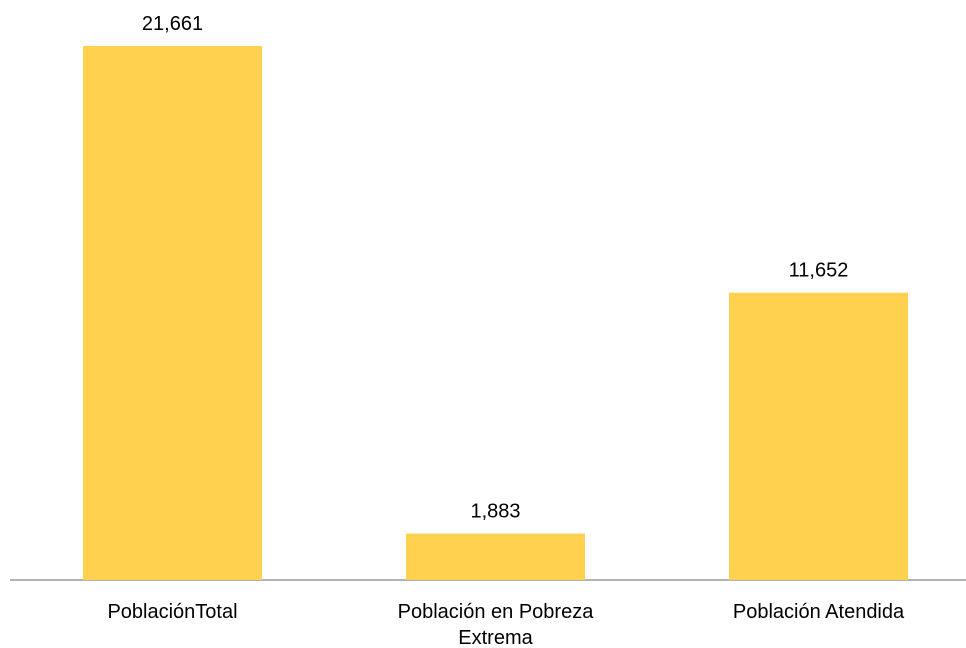 Image resolution: width=966 pixels, height=648 pixels. What do you see at coordinates (172, 24) in the screenshot?
I see `value-label: 21,661` at bounding box center [172, 24].